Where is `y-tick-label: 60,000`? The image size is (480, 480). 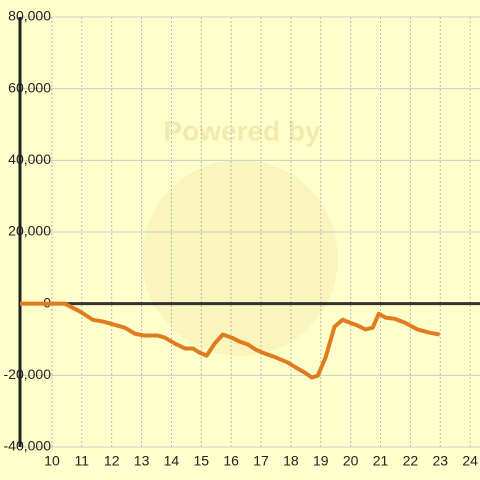
y-tick-label: 60,000 is located at coordinates (29, 87).